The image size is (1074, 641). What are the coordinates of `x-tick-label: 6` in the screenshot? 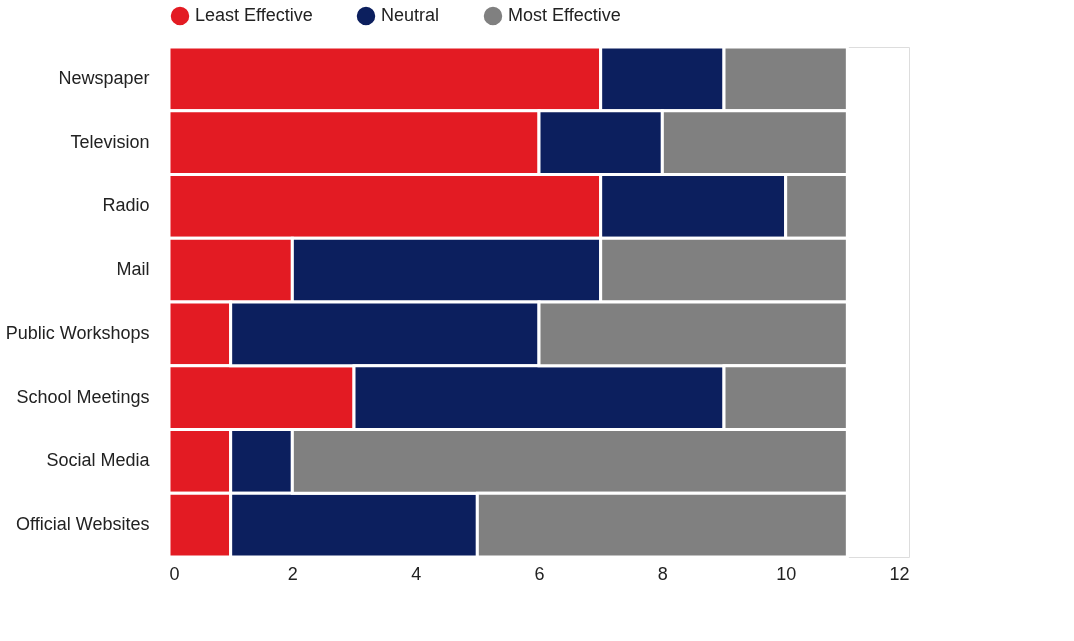 It's located at (539, 573).